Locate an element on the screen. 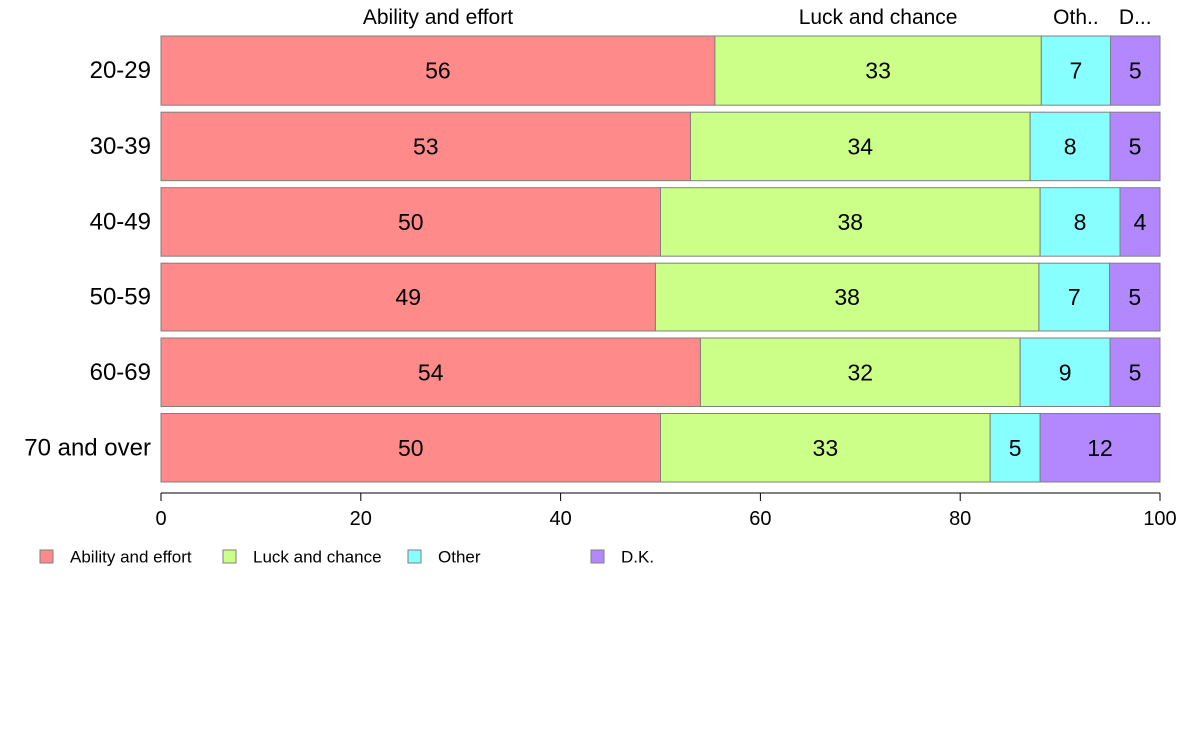  data-label: 12 is located at coordinates (1100, 448).